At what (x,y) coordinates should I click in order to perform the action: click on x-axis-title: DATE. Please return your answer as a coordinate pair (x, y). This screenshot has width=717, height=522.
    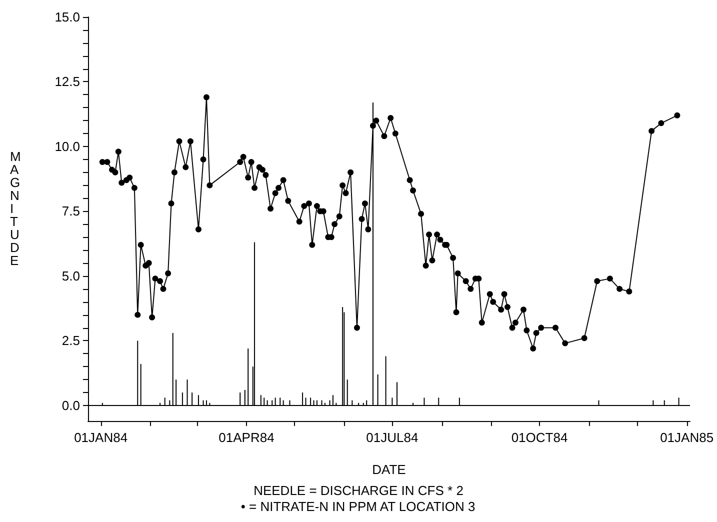
    Looking at the image, I should click on (389, 469).